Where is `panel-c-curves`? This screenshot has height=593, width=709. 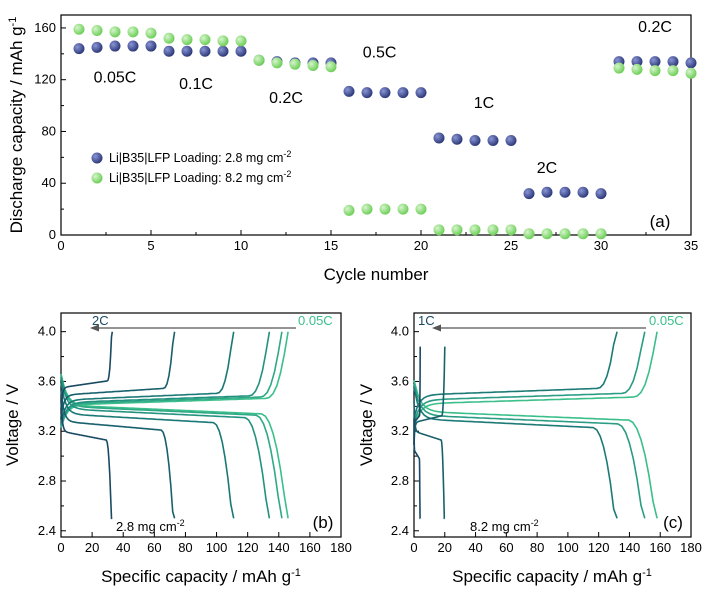 panel-c-curves is located at coordinates (535, 425).